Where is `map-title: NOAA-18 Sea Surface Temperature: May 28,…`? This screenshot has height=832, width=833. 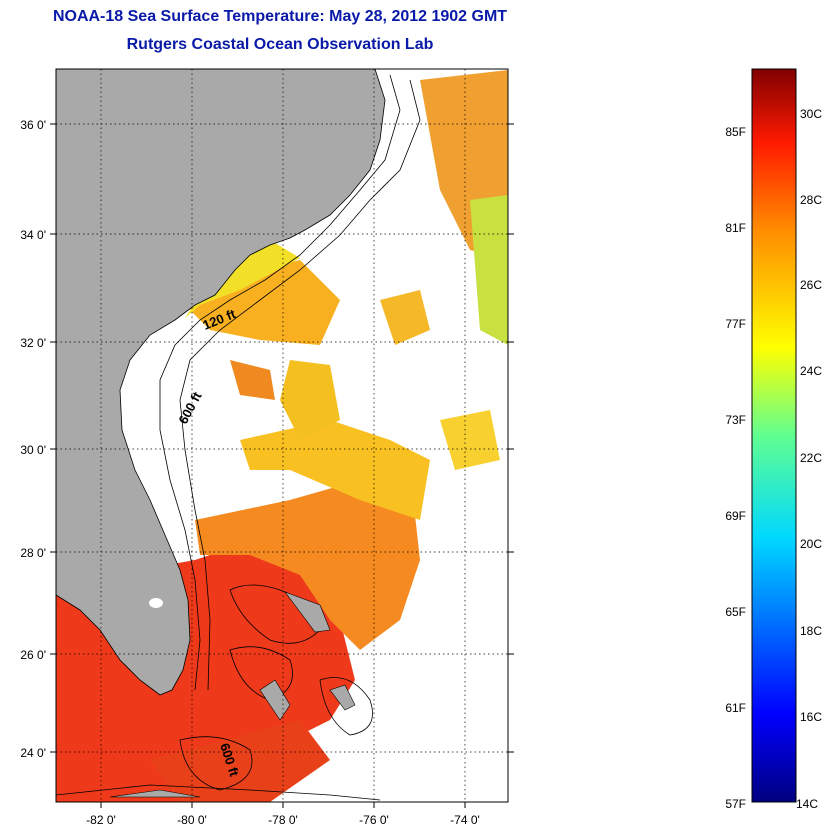
map-title: NOAA-18 Sea Surface Temperature: May 28,… is located at coordinates (280, 16).